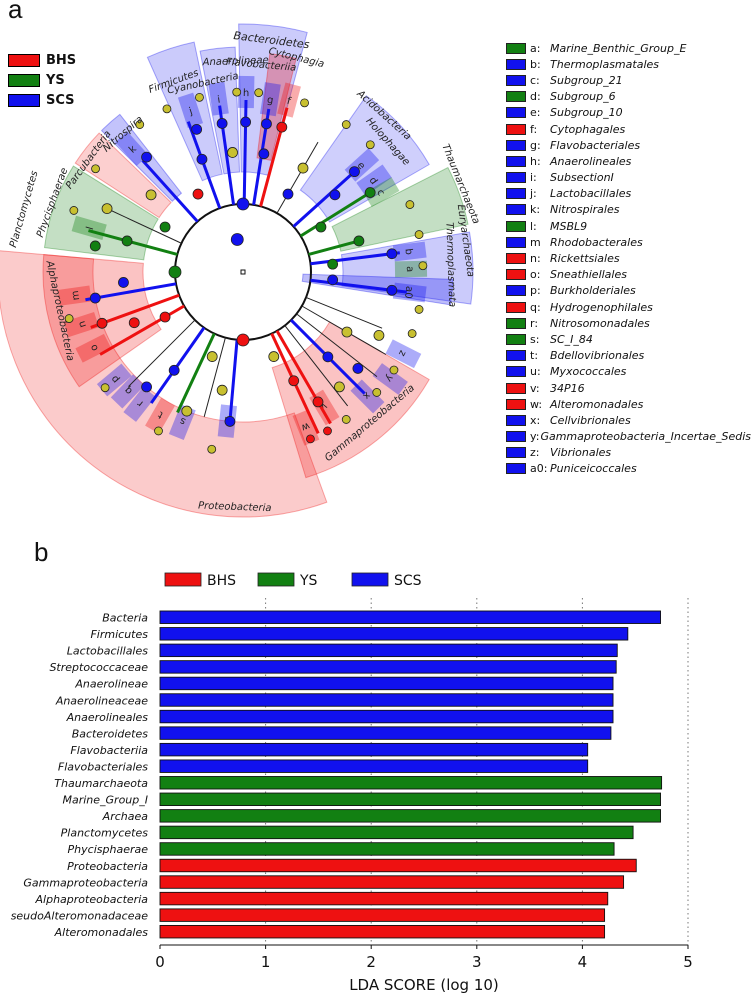  Describe the element at coordinates (628, 275) in the screenshot. I see `clade-legend-item: o: Sneathiellales` at that location.